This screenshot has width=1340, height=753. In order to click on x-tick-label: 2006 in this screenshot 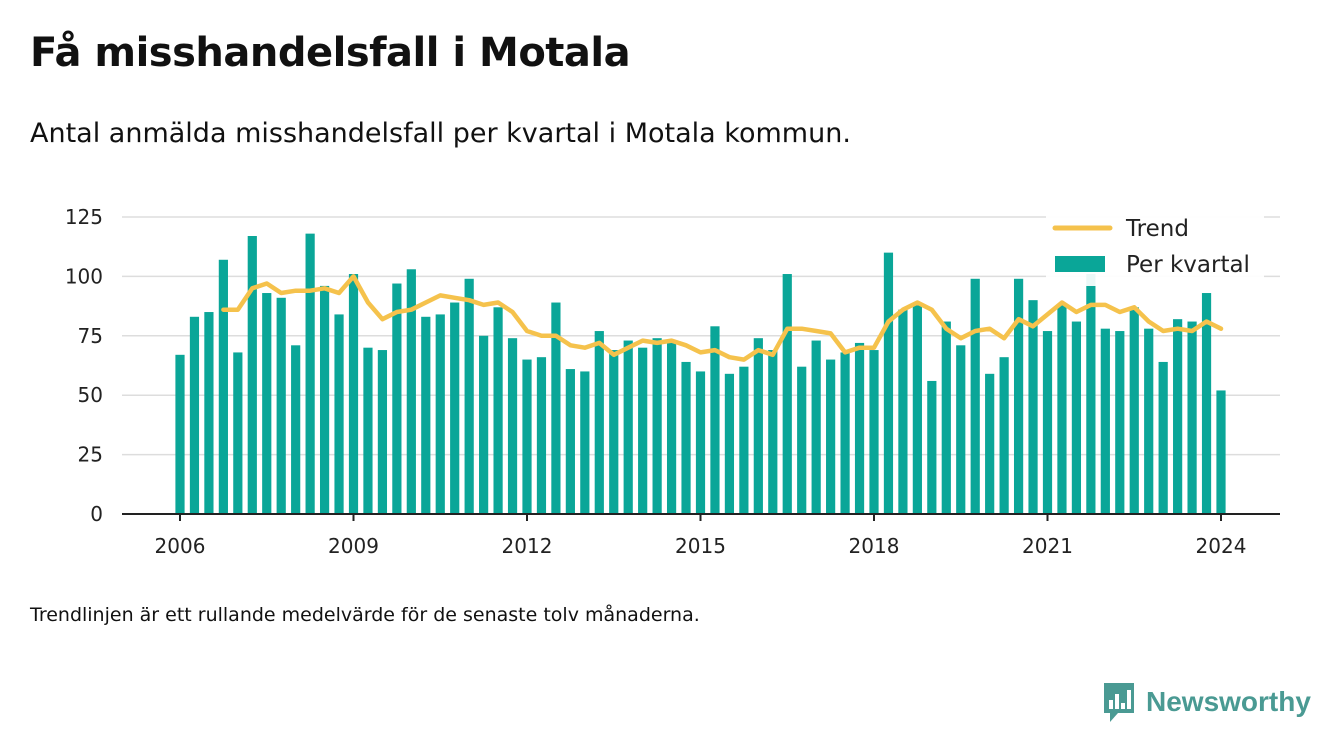, I will do `click(180, 546)`.